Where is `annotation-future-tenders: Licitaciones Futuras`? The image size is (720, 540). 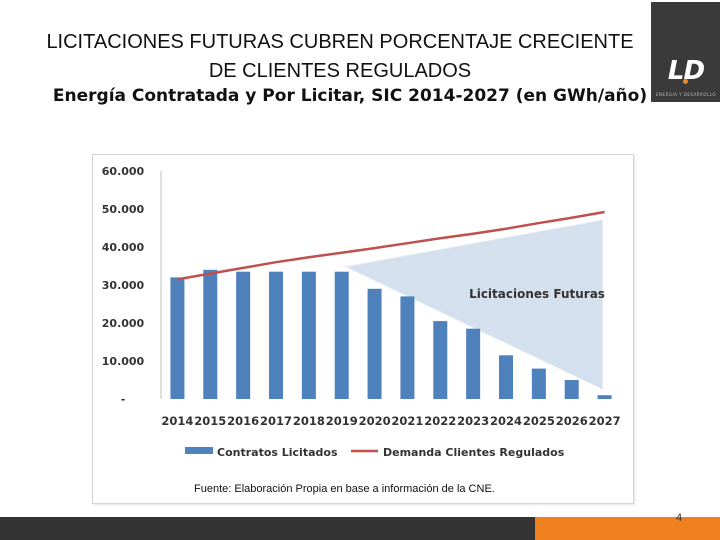 annotation-future-tenders: Licitaciones Futuras is located at coordinates (537, 294).